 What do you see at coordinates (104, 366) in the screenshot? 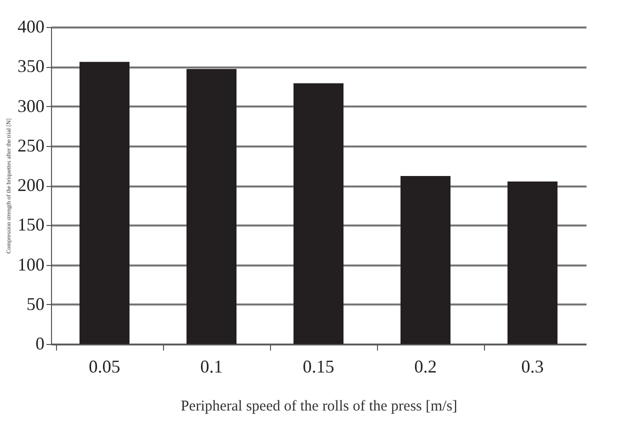
I see `x-tick-label: 0.05` at bounding box center [104, 366].